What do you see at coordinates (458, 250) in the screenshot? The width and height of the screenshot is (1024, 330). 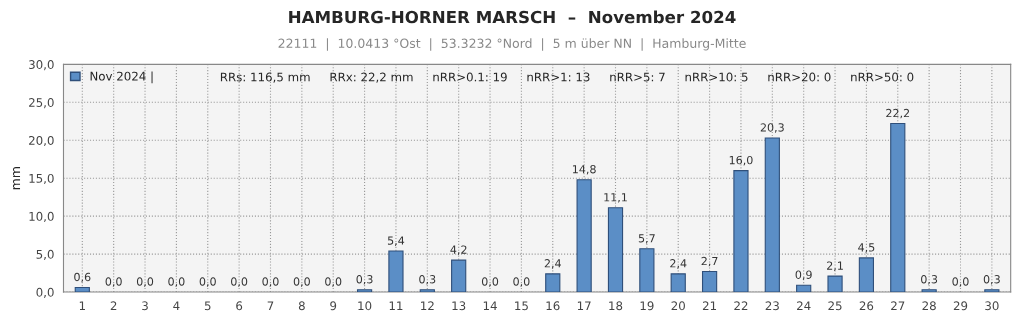 I see `data-label: 4,2` at bounding box center [458, 250].